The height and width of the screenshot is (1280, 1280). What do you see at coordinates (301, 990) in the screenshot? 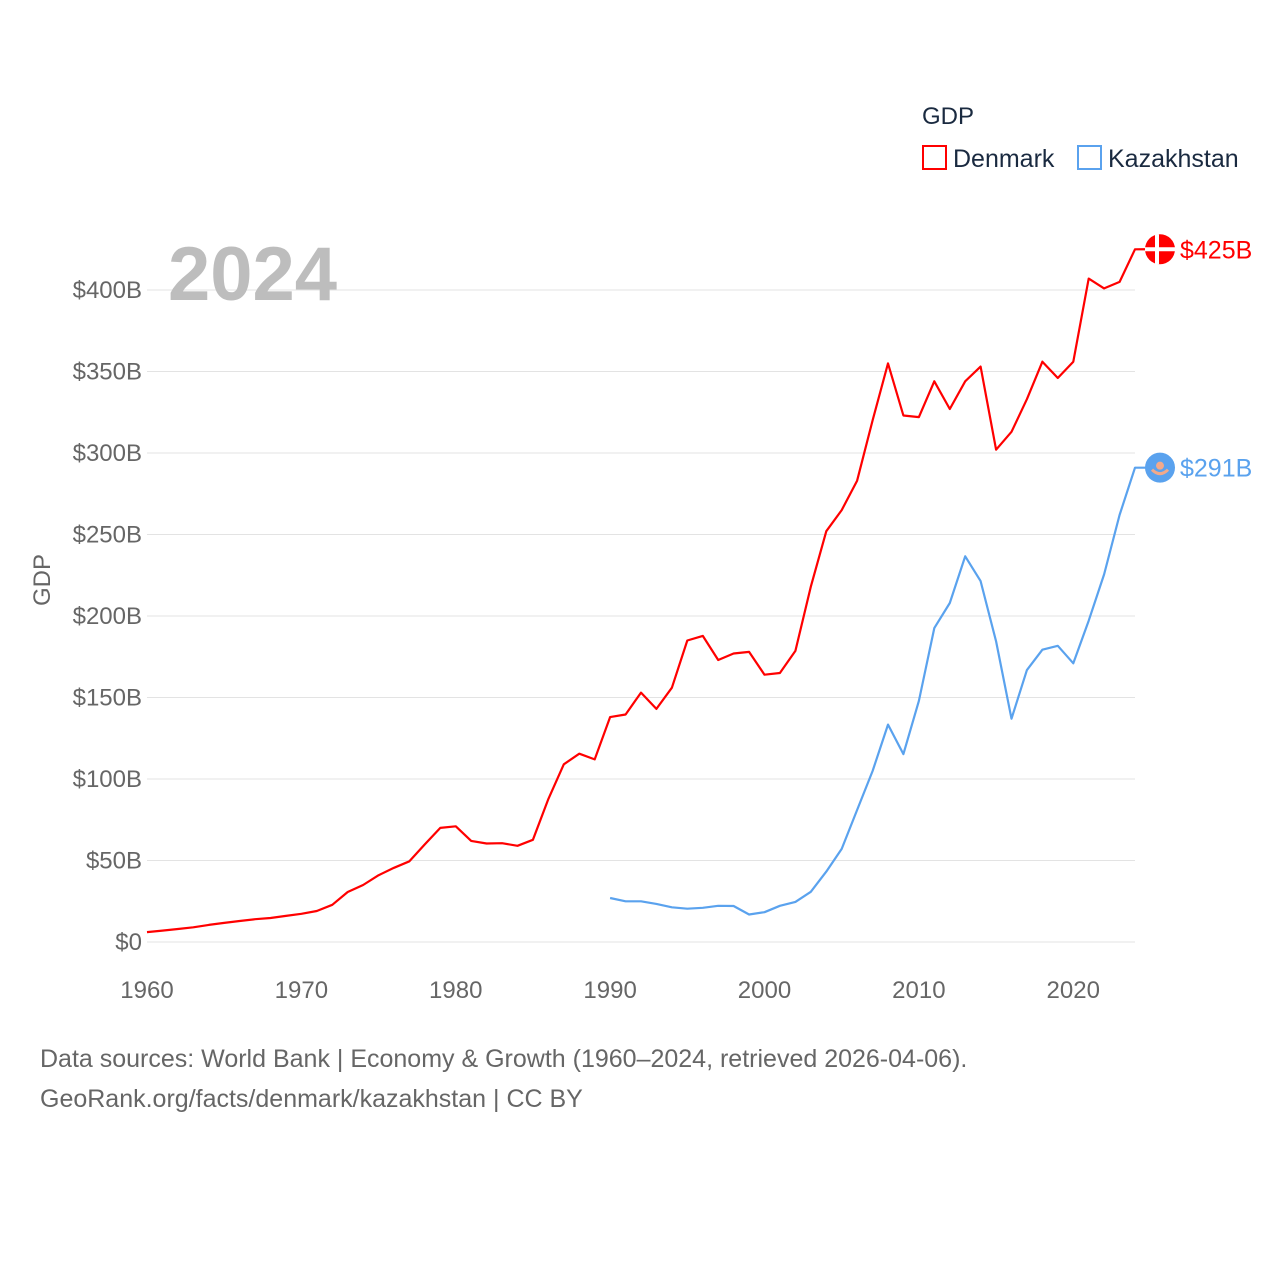
I see `x-tick-label: 1970` at bounding box center [301, 990].